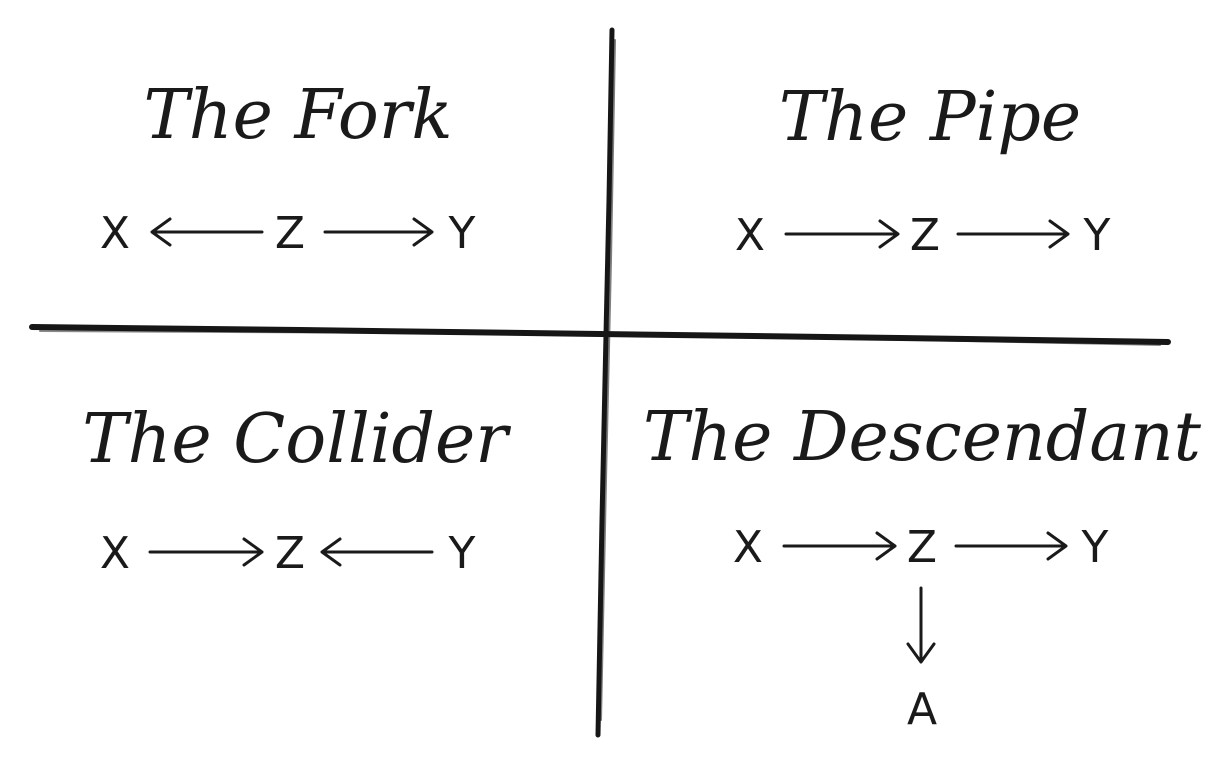  What do you see at coordinates (922, 437) in the screenshot?
I see `panel-title: The Descendant` at bounding box center [922, 437].